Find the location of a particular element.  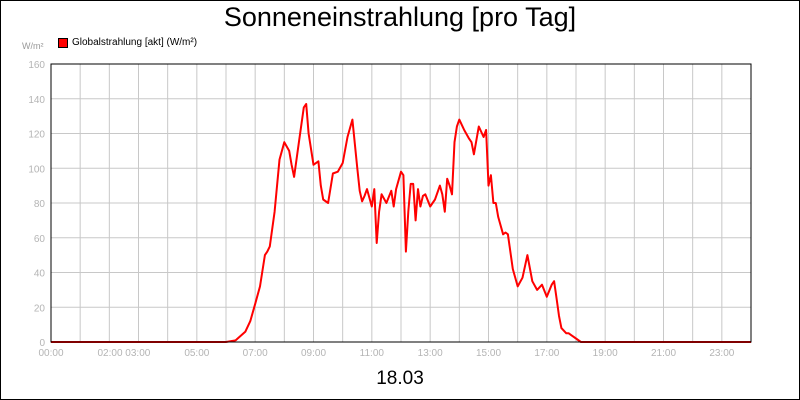

y-tick-label: 140 is located at coordinates (36, 100).